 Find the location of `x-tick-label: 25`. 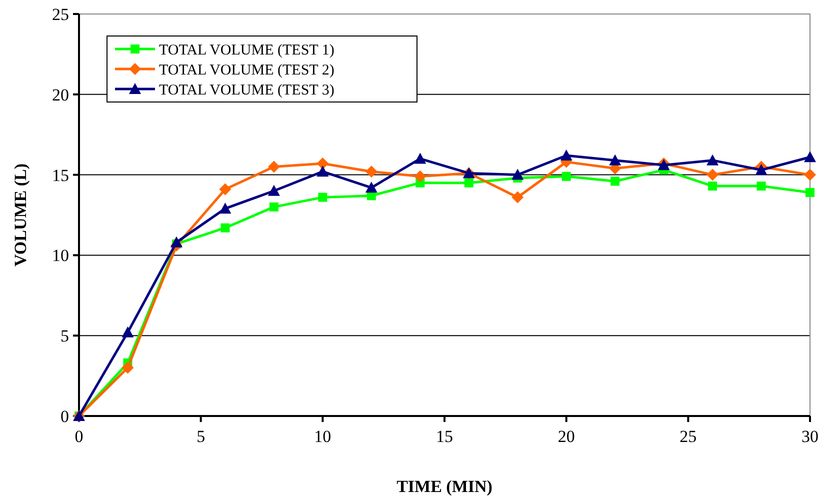

x-tick-label: 25 is located at coordinates (688, 436).